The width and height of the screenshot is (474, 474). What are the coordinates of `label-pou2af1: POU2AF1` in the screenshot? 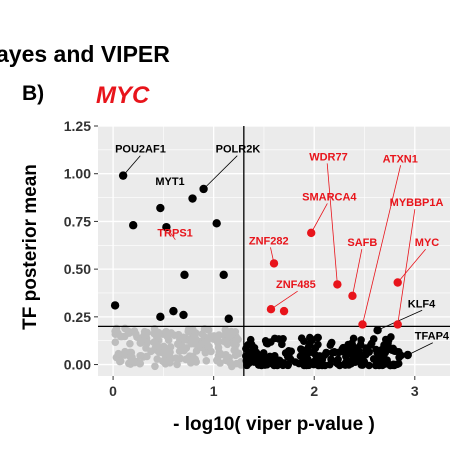 It's located at (140, 150).